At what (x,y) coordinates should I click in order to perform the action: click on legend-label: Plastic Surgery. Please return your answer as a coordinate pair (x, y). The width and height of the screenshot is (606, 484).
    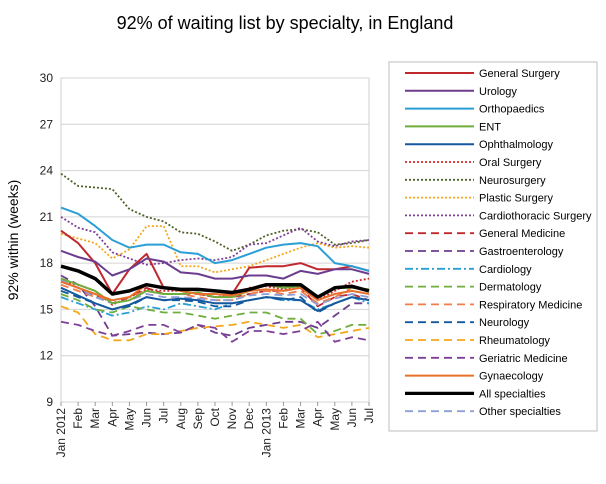
    Looking at the image, I should click on (516, 199).